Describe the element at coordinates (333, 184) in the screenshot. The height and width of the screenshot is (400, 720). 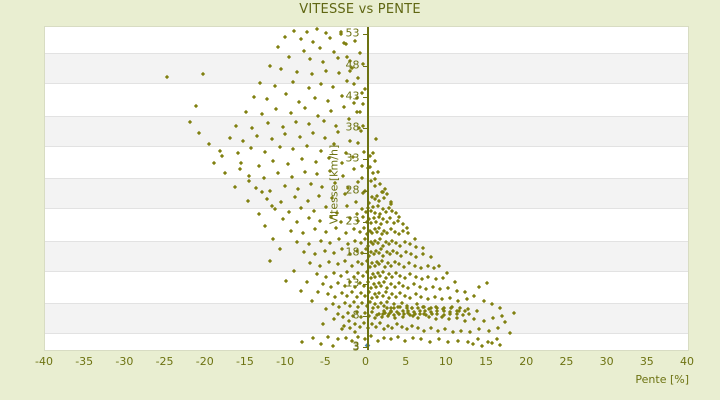
I see `y-axis-title: Vitesse [km/h]` at that location.